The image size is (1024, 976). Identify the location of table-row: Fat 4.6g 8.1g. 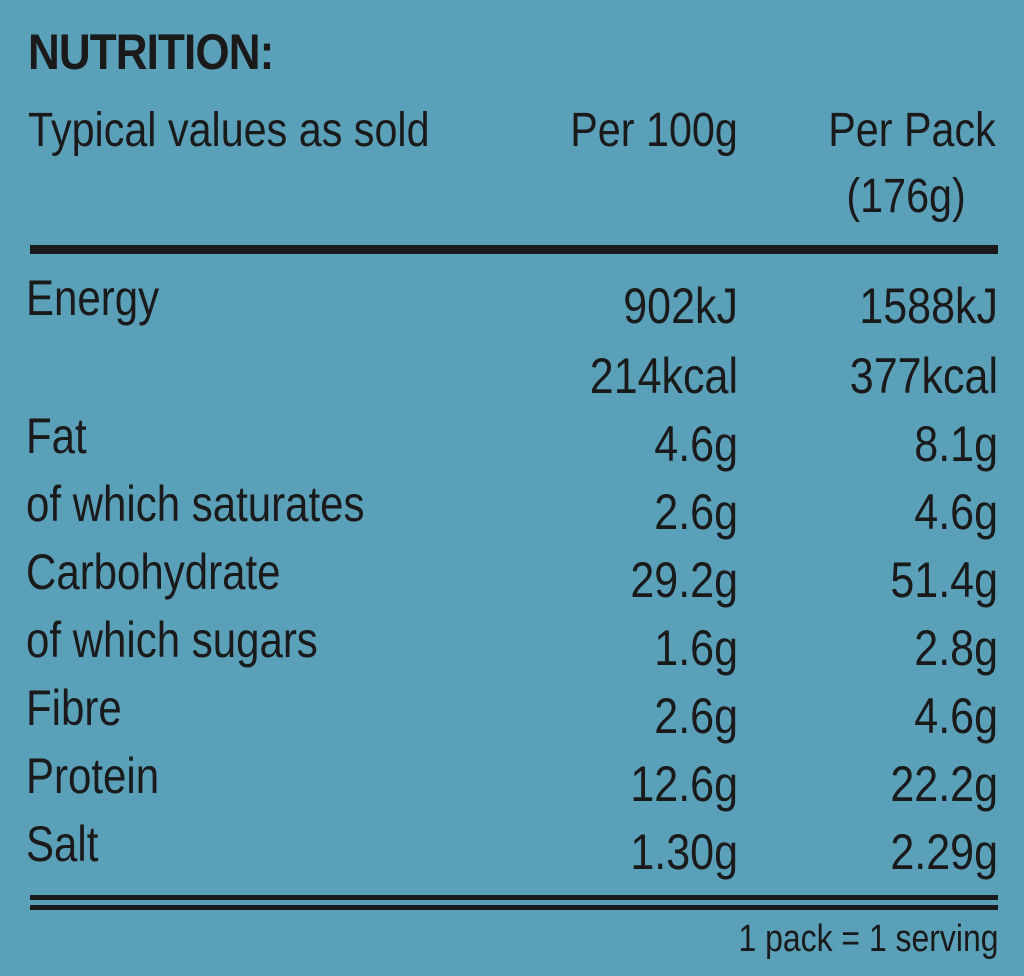
(512, 440).